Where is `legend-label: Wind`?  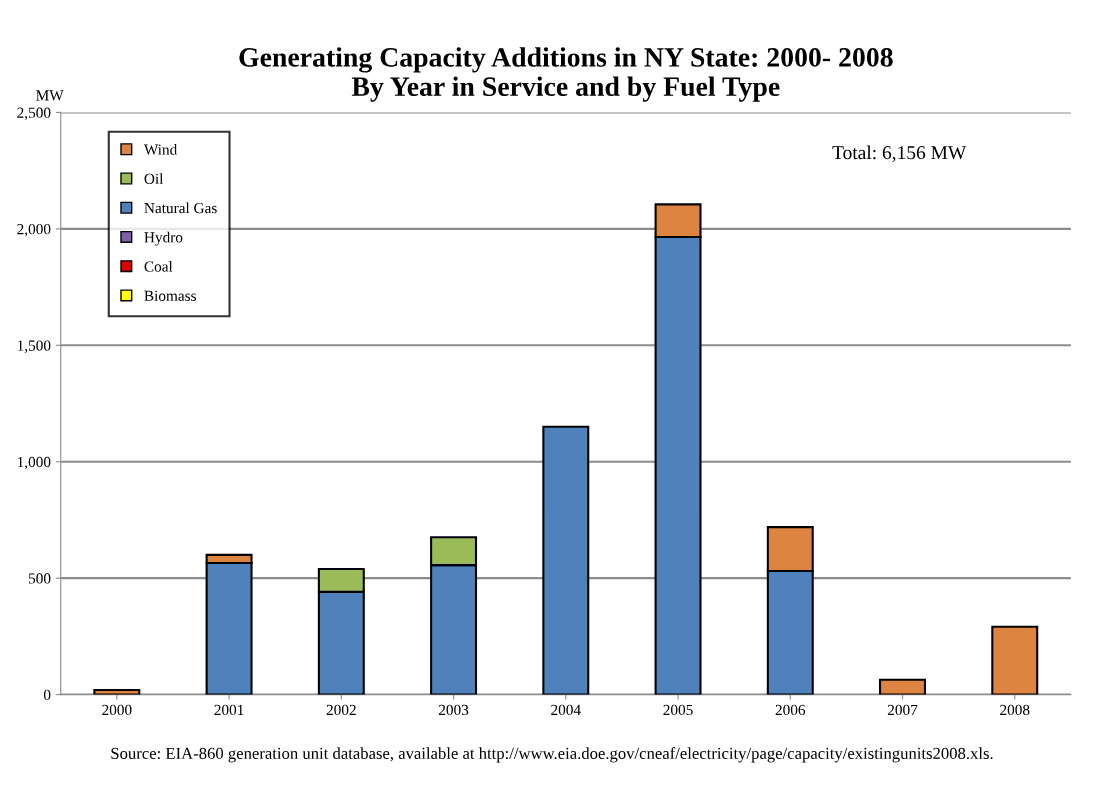
legend-label: Wind is located at coordinates (160, 149).